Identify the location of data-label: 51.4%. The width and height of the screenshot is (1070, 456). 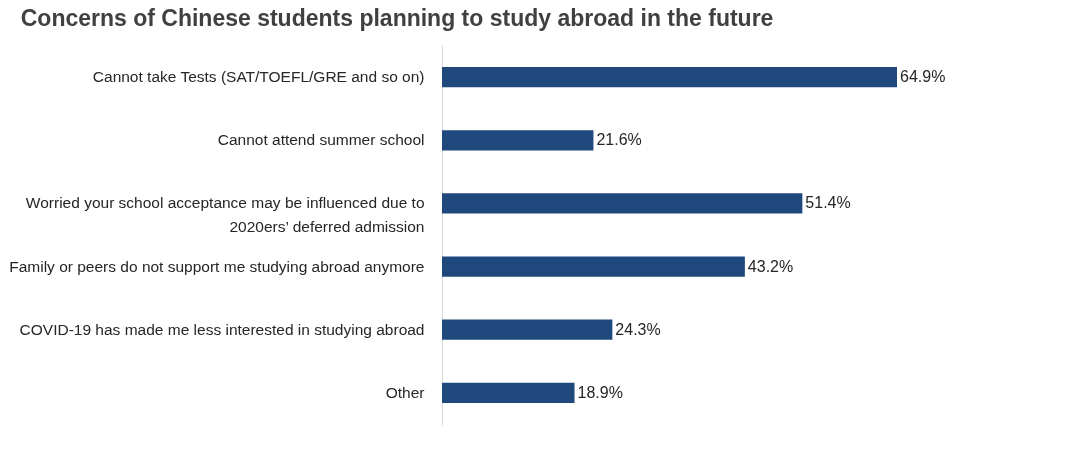
(828, 203).